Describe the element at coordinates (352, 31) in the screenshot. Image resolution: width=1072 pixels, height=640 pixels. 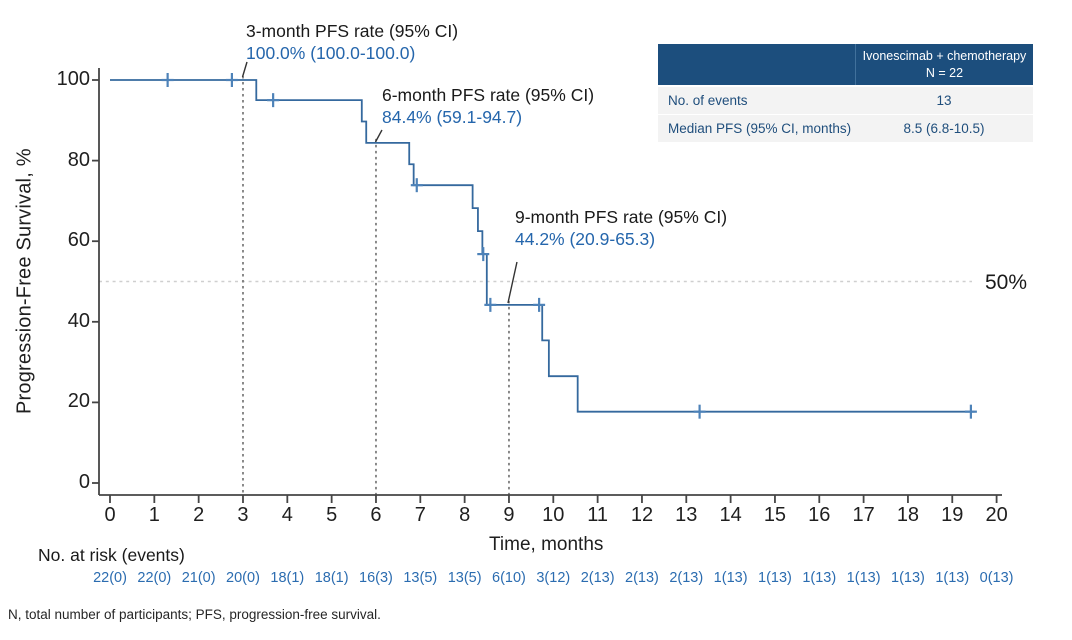
I see `annotation-3-month-title: 3-month PFS rate (95% CI)` at that location.